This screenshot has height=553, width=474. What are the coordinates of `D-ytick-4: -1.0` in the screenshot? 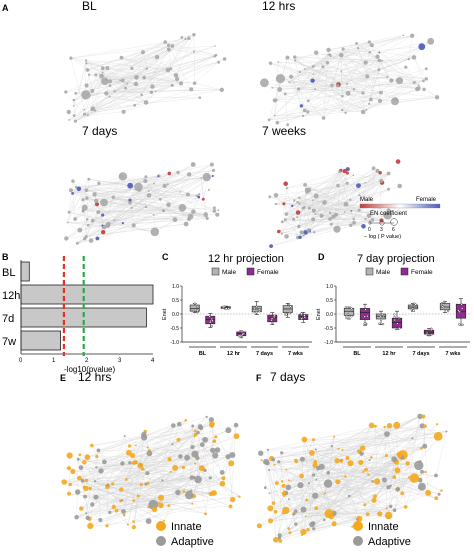 It's located at (328, 343).